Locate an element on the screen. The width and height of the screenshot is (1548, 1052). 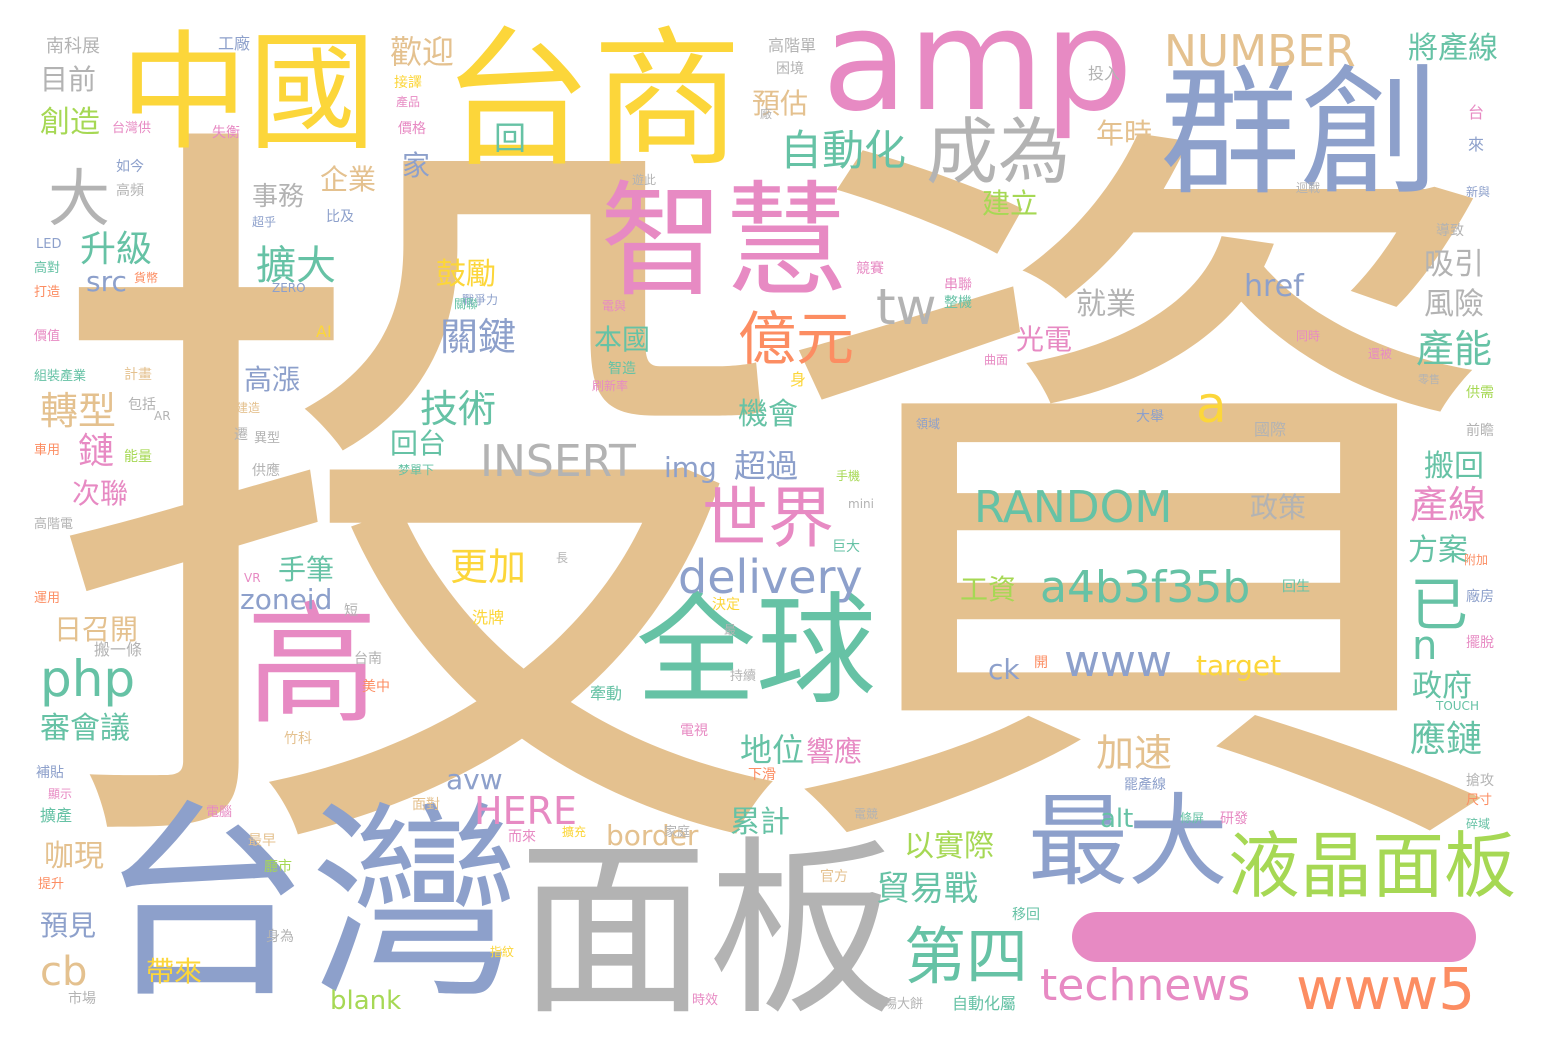
word-small: 以實際 is located at coordinates (949, 846).